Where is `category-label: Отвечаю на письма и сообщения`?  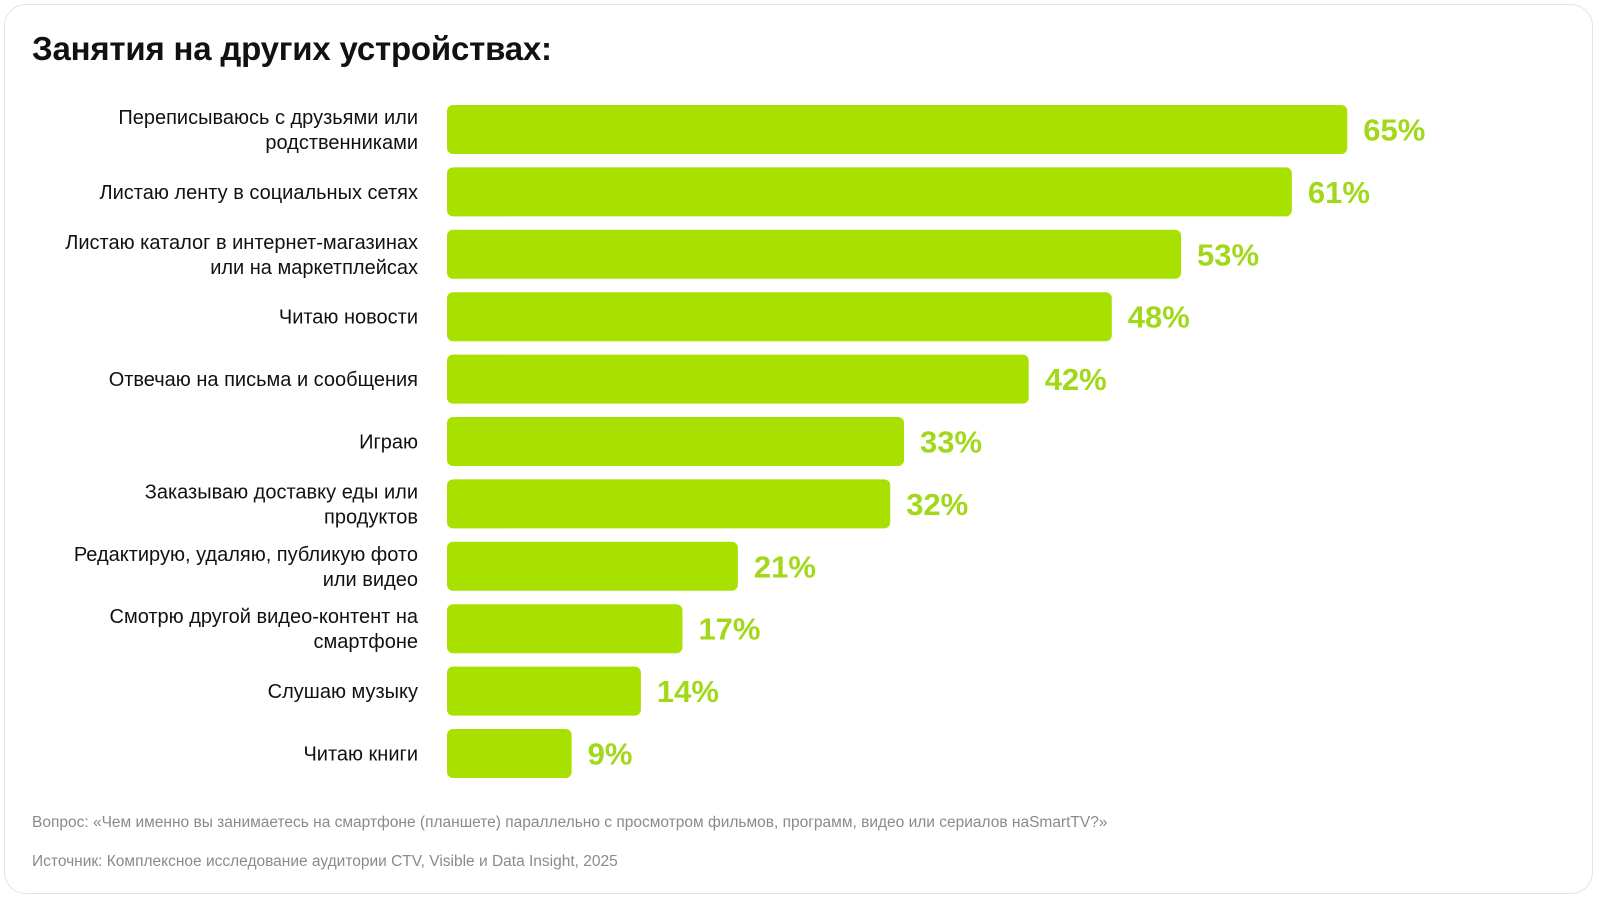 category-label: Отвечаю на письма и сообщения is located at coordinates (263, 380).